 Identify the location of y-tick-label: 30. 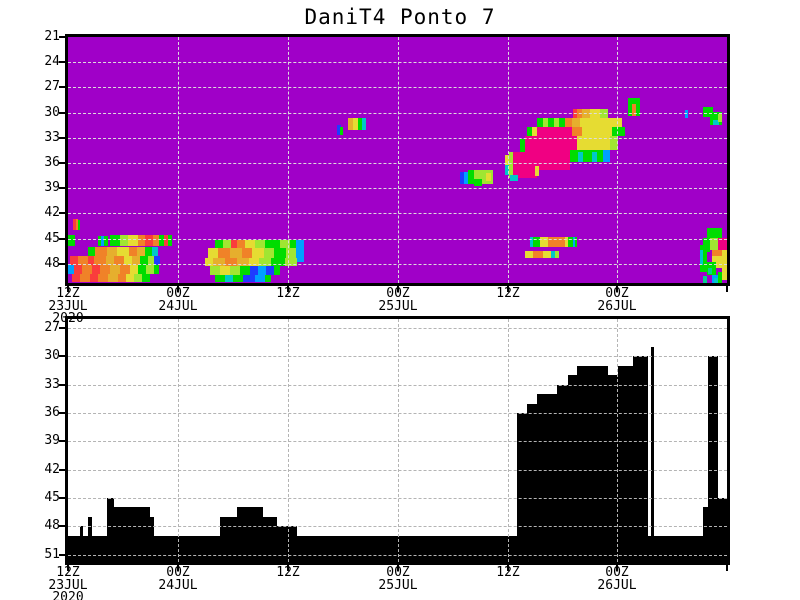
(52, 112).